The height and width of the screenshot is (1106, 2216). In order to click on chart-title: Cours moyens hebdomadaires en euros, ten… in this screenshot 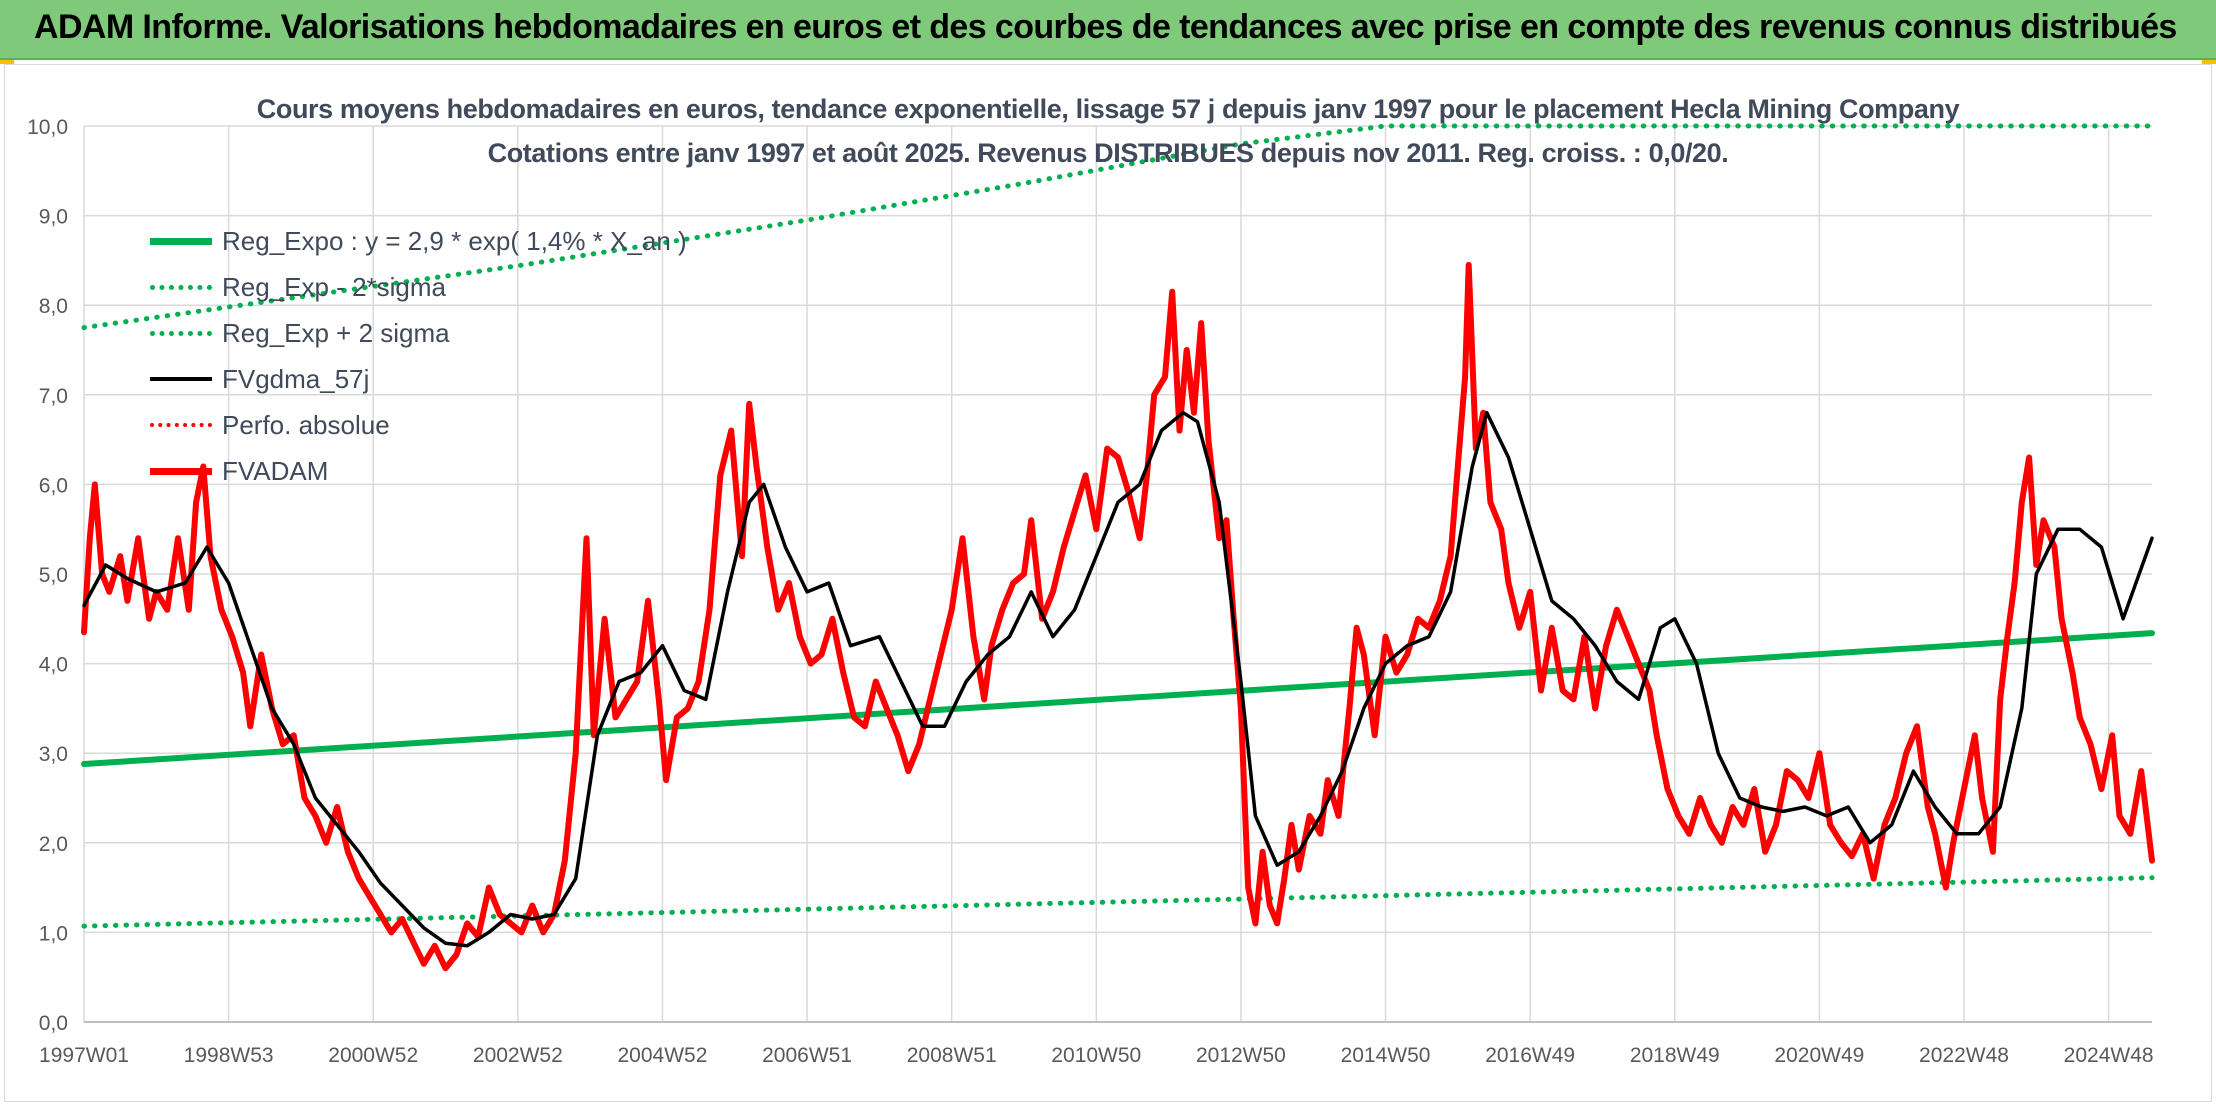, I will do `click(1108, 109)`.